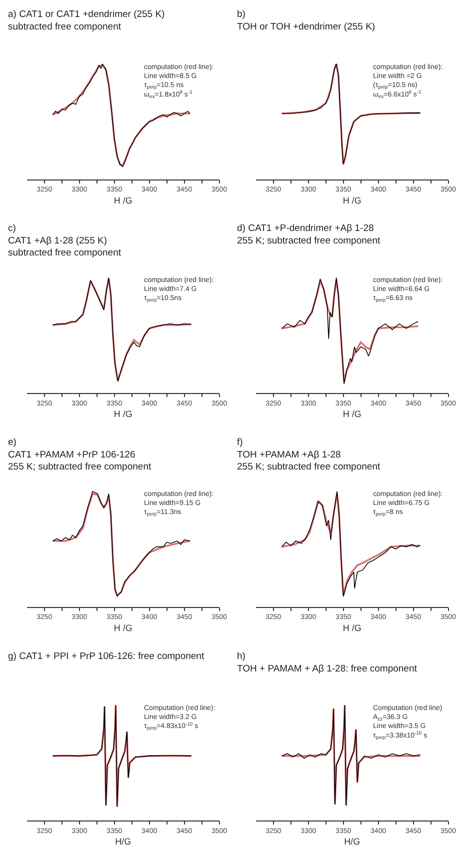 The width and height of the screenshot is (474, 863). Describe the element at coordinates (86, 20) in the screenshot. I see `chart-title: a) CAT1 or CAT1 +dendrimer (255 K) subtracted free component` at that location.